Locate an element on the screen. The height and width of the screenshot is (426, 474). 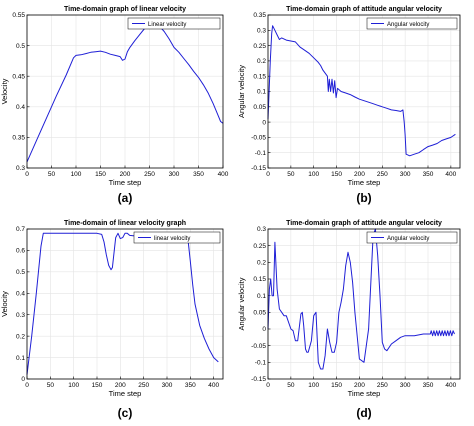
y-tick-label: 0.7 is located at coordinates (20, 229).